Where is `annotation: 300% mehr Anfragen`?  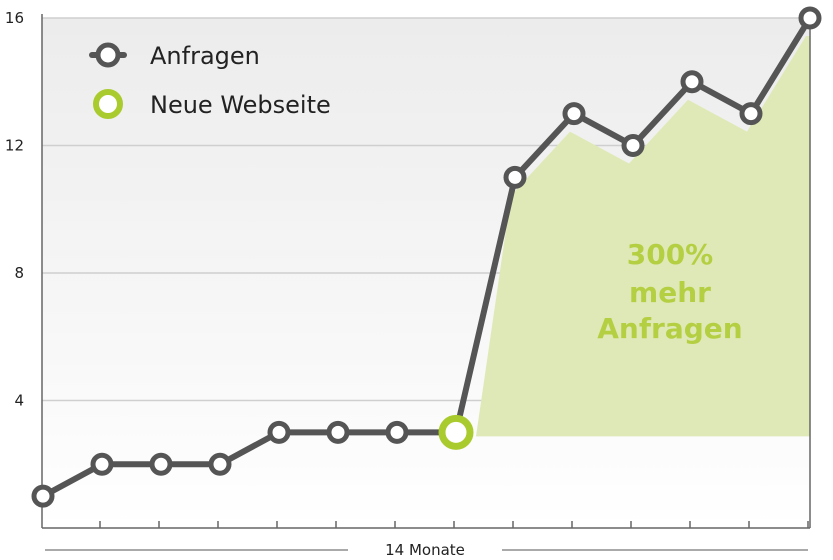
annotation: 300% mehr Anfragen is located at coordinates (669, 291).